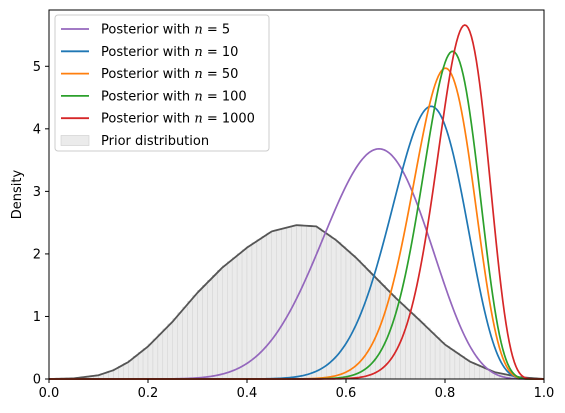  I want to click on x-tick-label: 0.6, so click(346, 393).